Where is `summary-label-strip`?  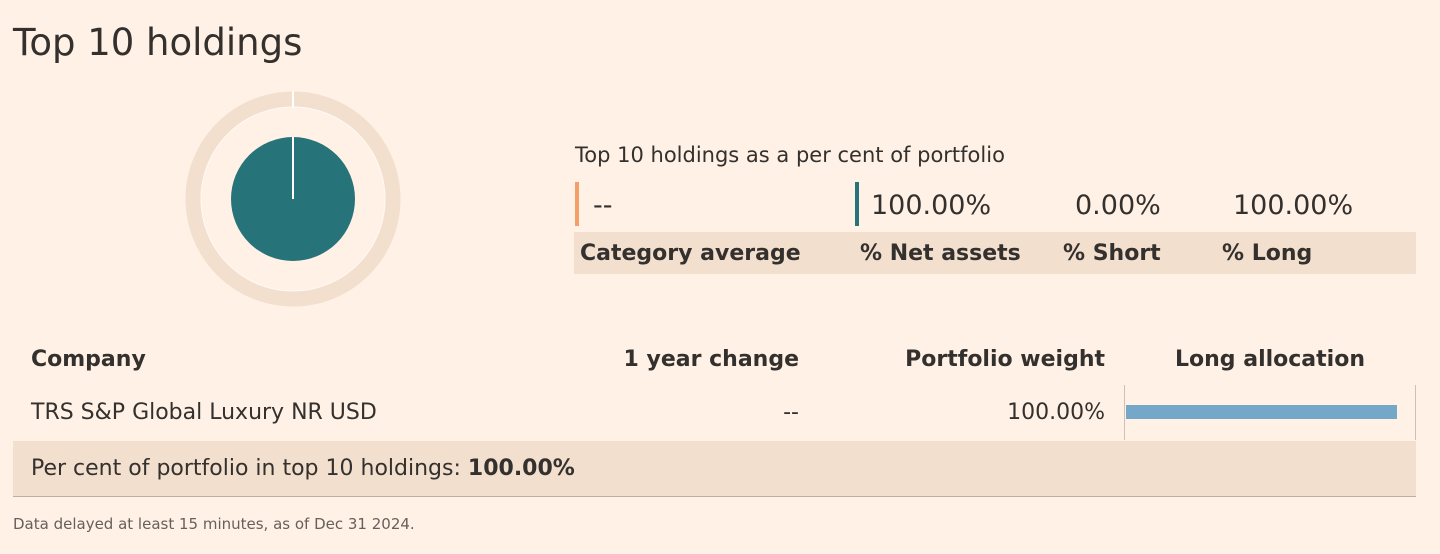
summary-label-strip is located at coordinates (995, 253).